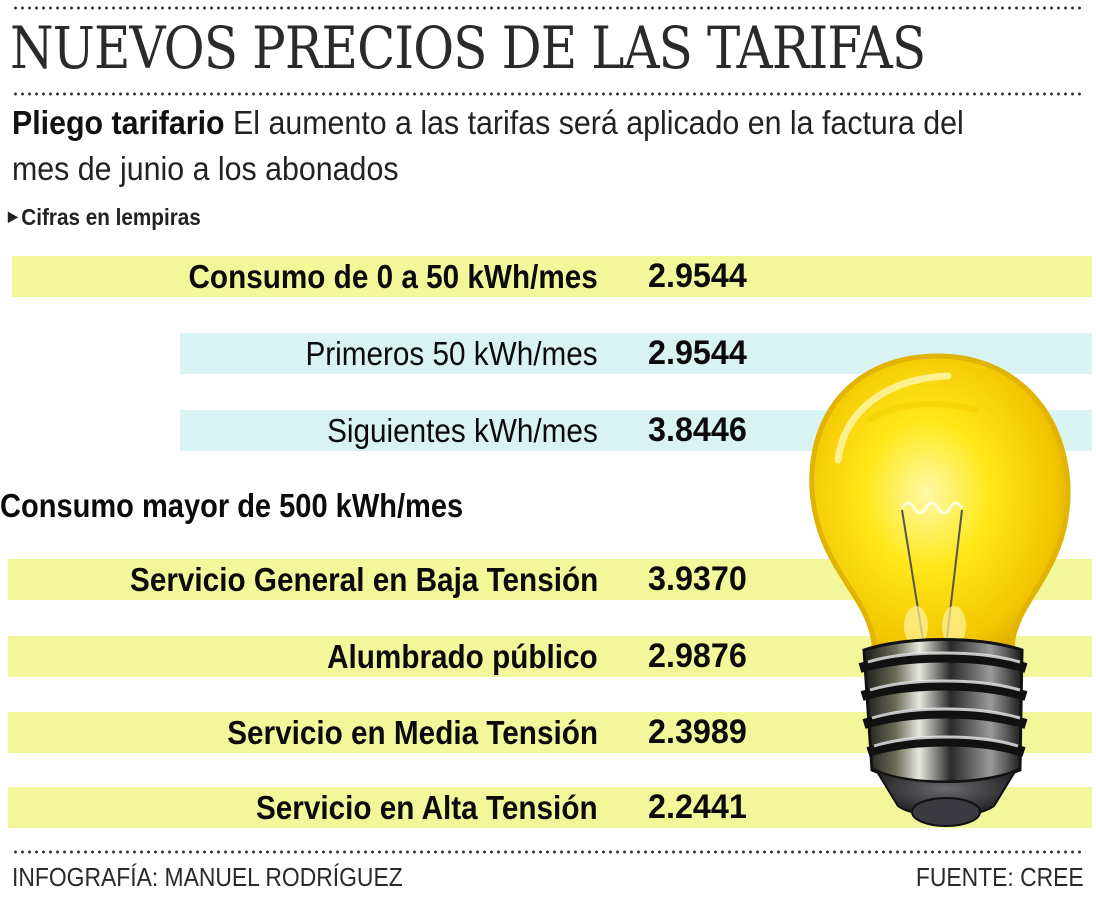  What do you see at coordinates (207, 877) in the screenshot?
I see `infographic-credit: INFOGRAFÍA: MANUEL RODRÍGUEZ` at bounding box center [207, 877].